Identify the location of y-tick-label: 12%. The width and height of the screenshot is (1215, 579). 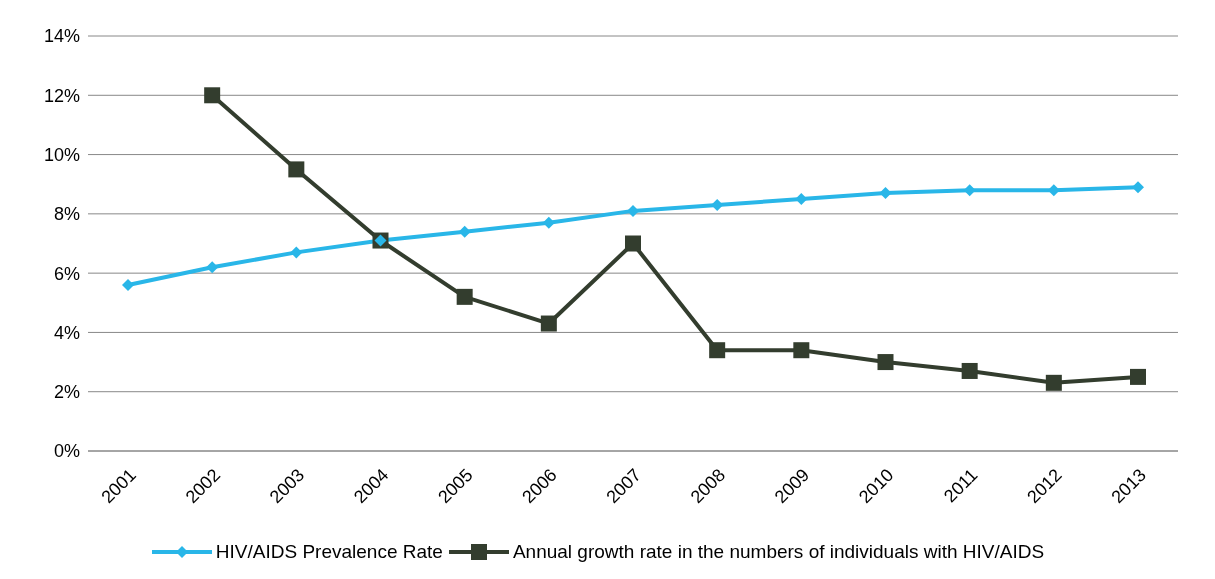
(61, 95).